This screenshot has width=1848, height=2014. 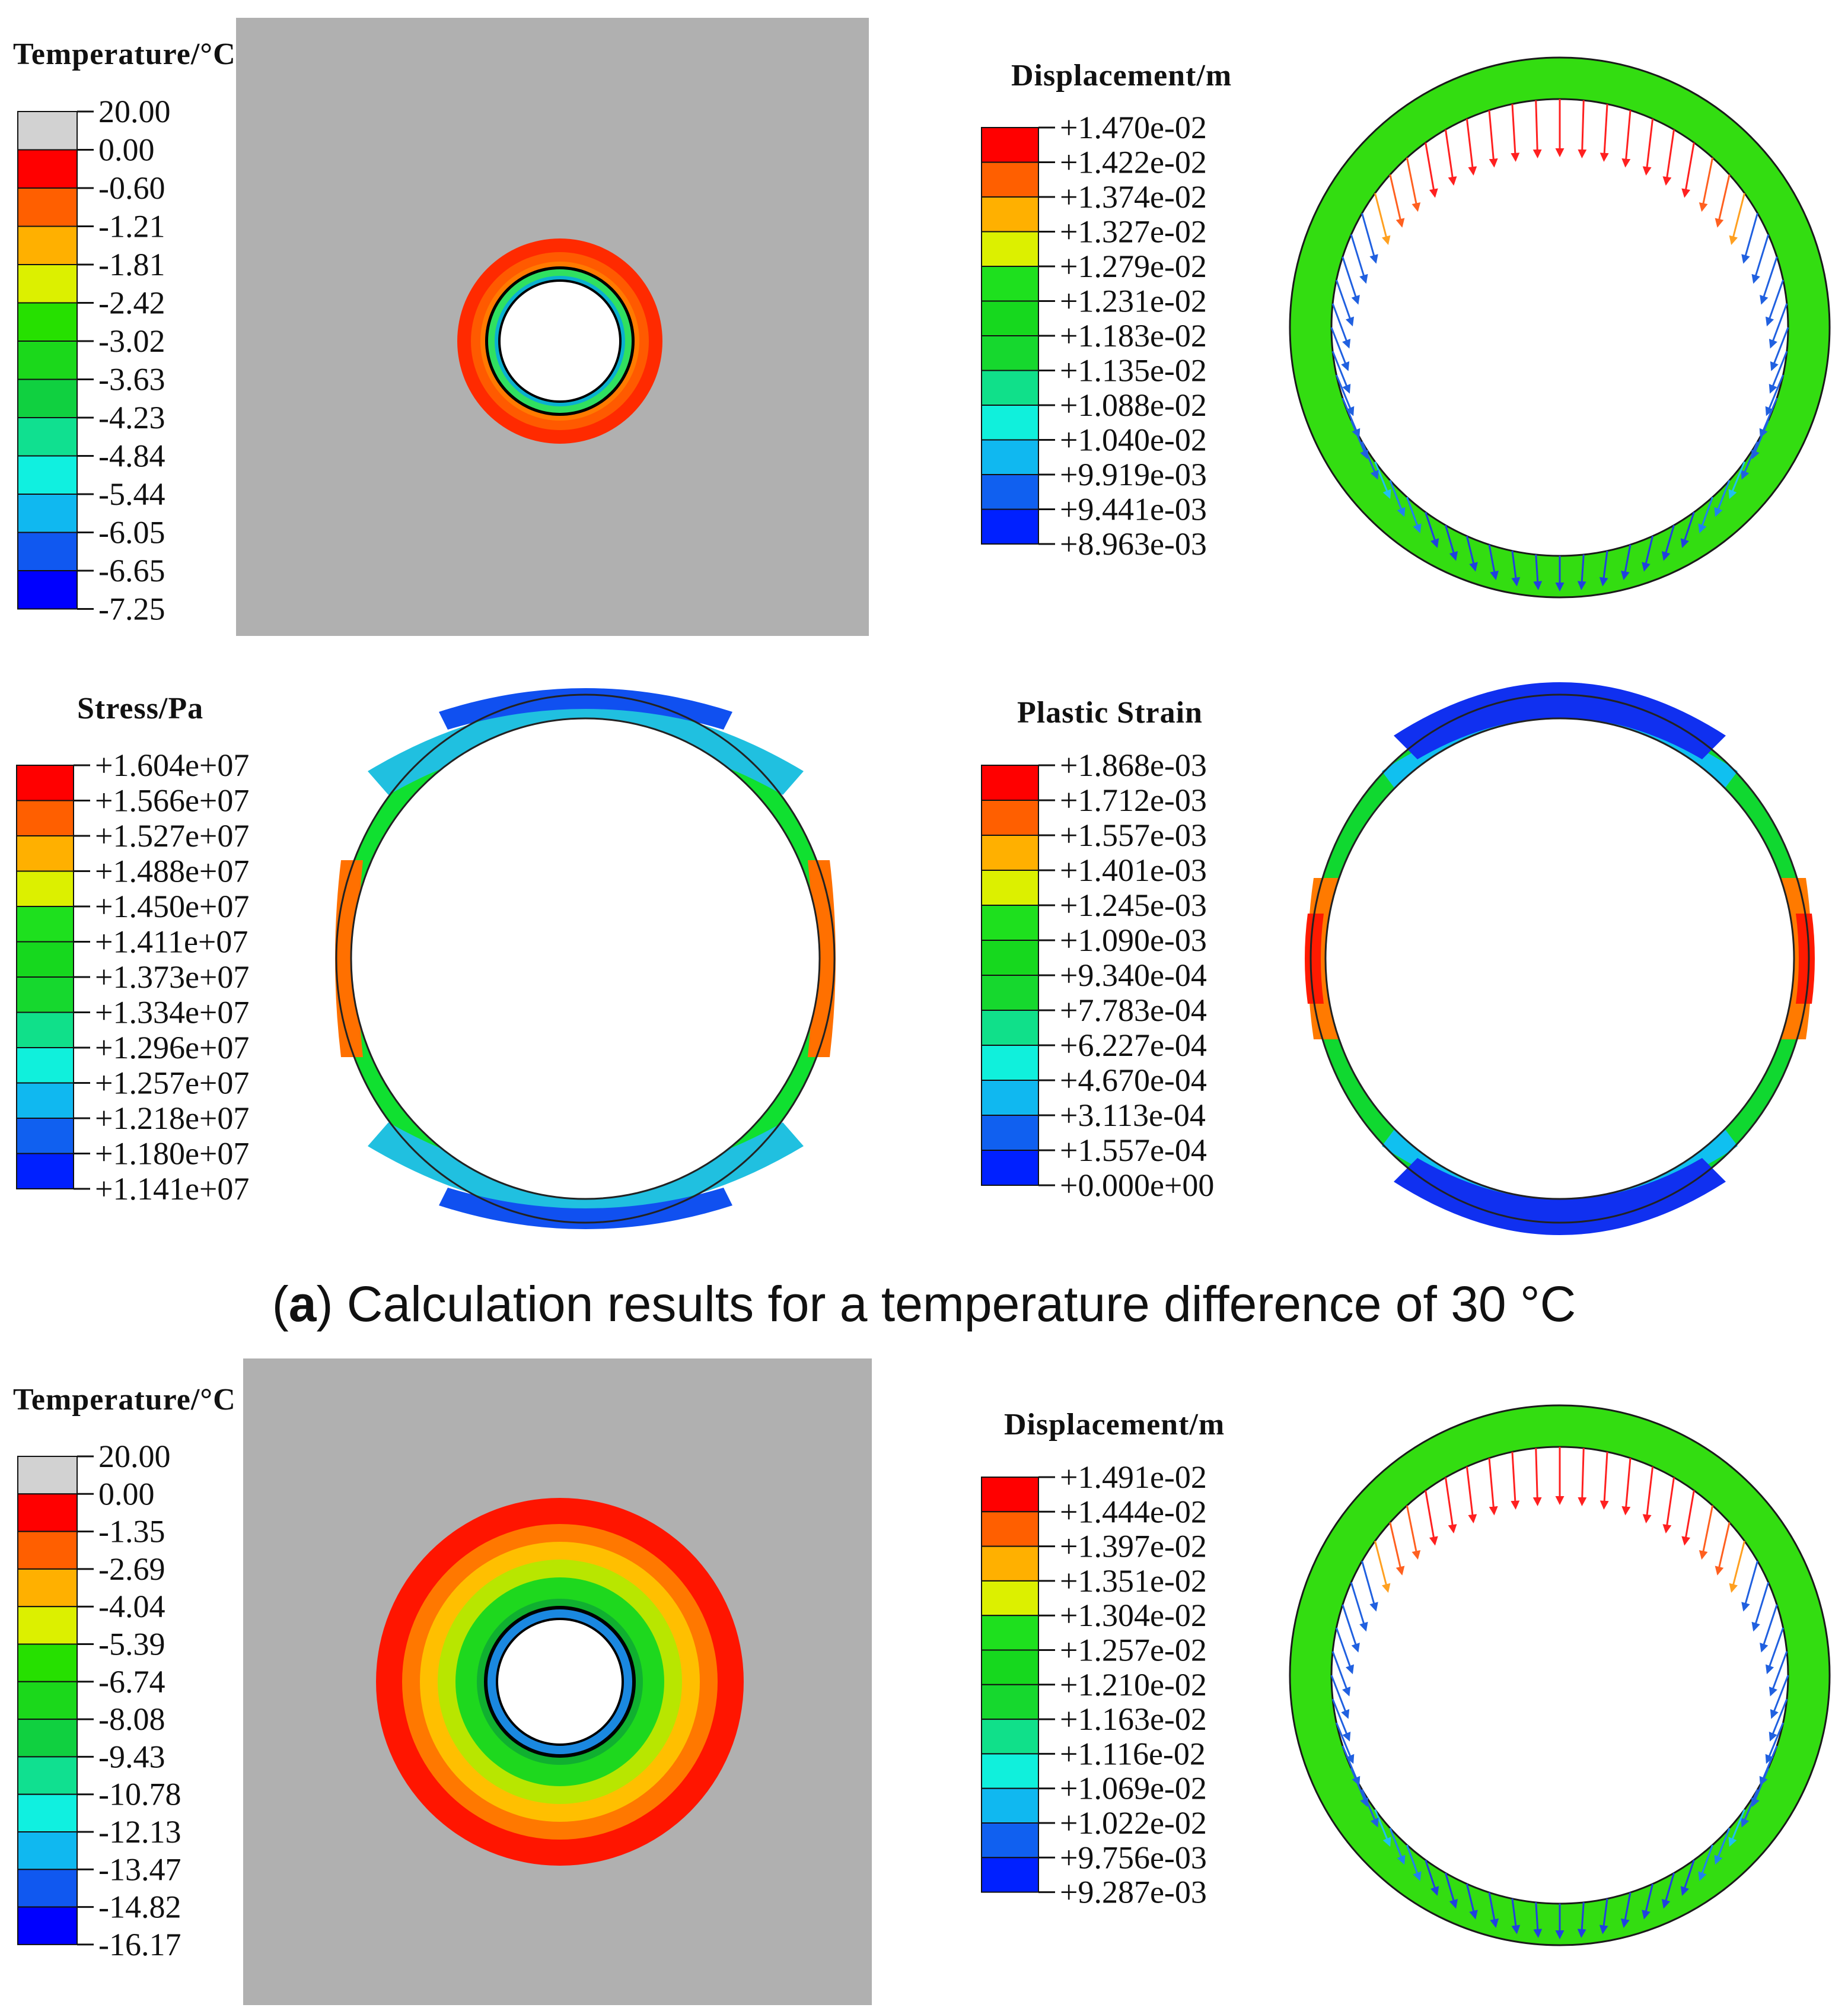 What do you see at coordinates (1133, 197) in the screenshot?
I see `disp1-legend-label: +1.374e-02` at bounding box center [1133, 197].